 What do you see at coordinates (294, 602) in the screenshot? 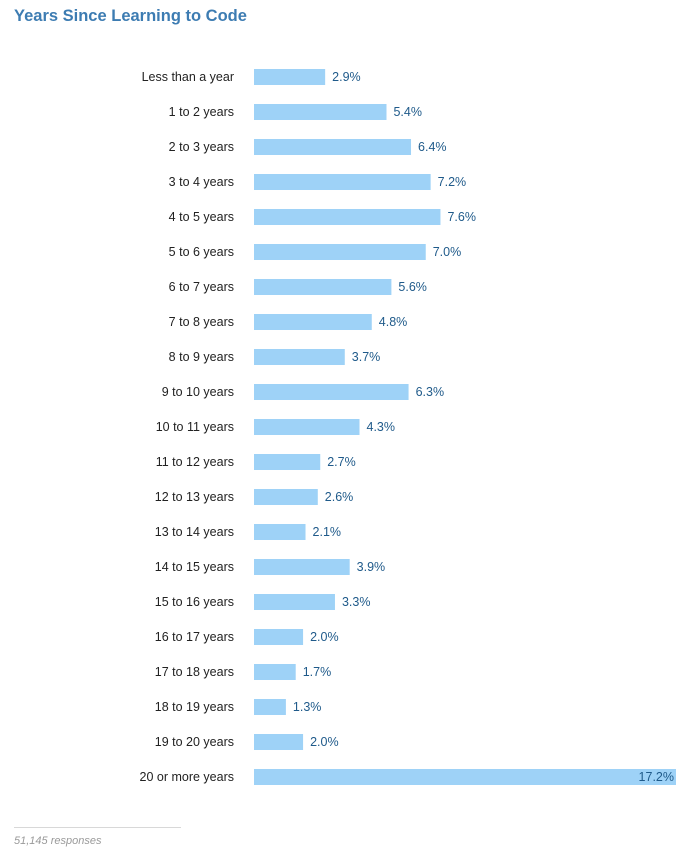
I see `bar-15-to-16-years` at bounding box center [294, 602].